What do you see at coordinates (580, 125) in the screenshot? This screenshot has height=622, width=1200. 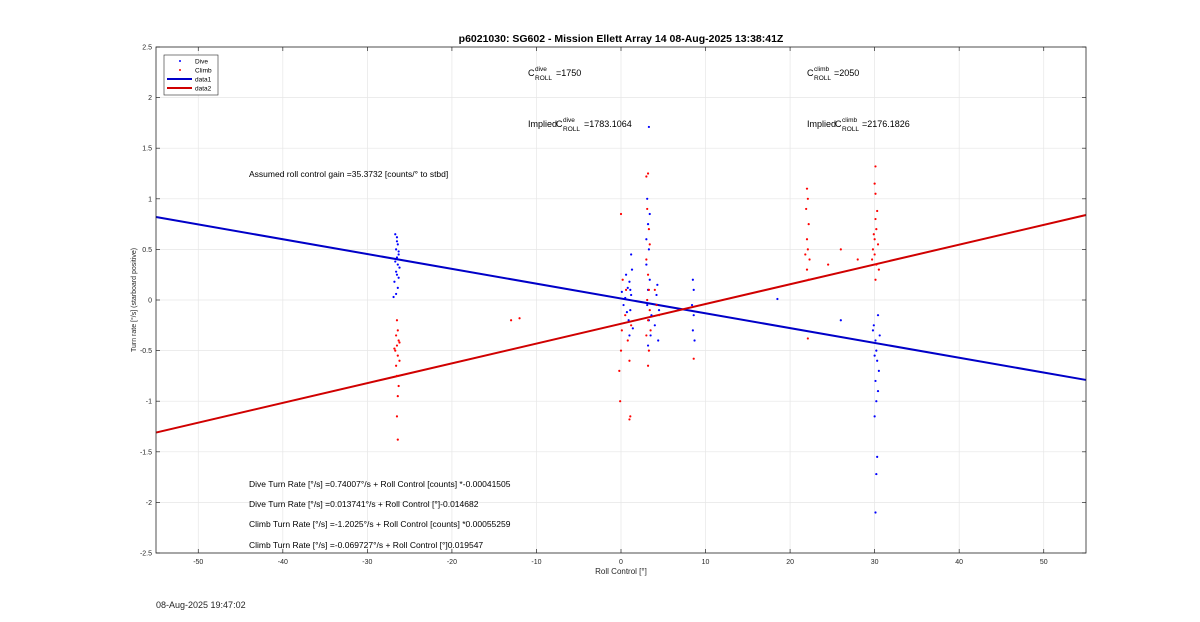 I see `annotation-implied-dive: Implied C dive ROLL =1783.1064` at bounding box center [580, 125].